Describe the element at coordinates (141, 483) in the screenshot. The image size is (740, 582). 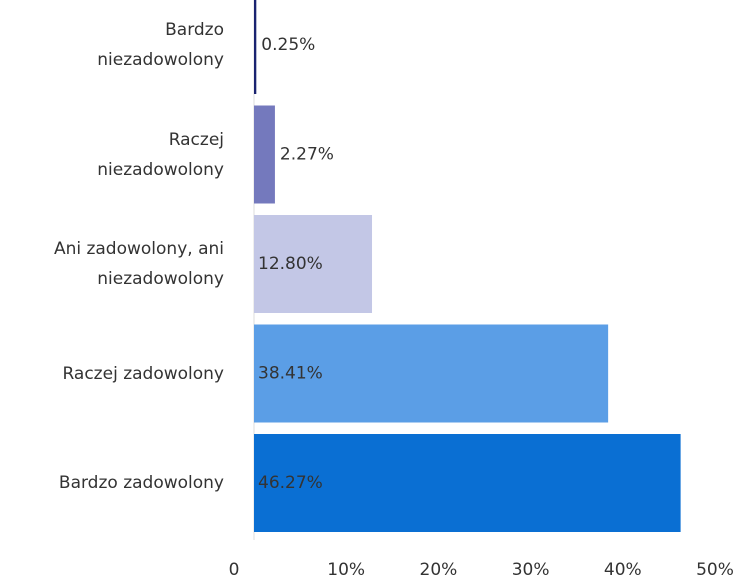
I see `category-label: Bardzo zadowolony` at that location.